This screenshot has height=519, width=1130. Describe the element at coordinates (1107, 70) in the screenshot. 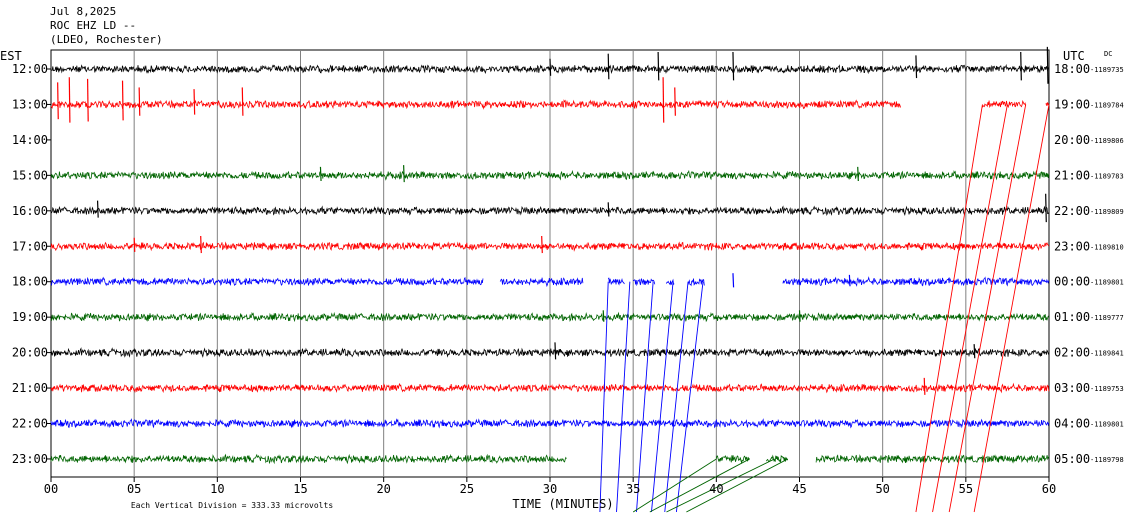

I see `dc-offset-label: -1189735` at that location.